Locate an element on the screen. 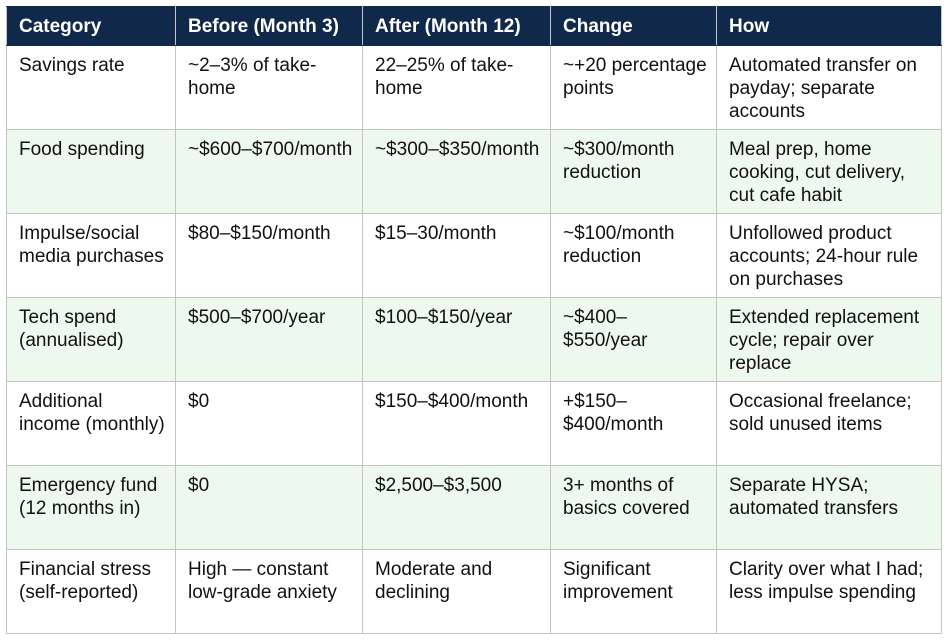 The image size is (946, 643). table-cell: $150–$400/month is located at coordinates (456, 423).